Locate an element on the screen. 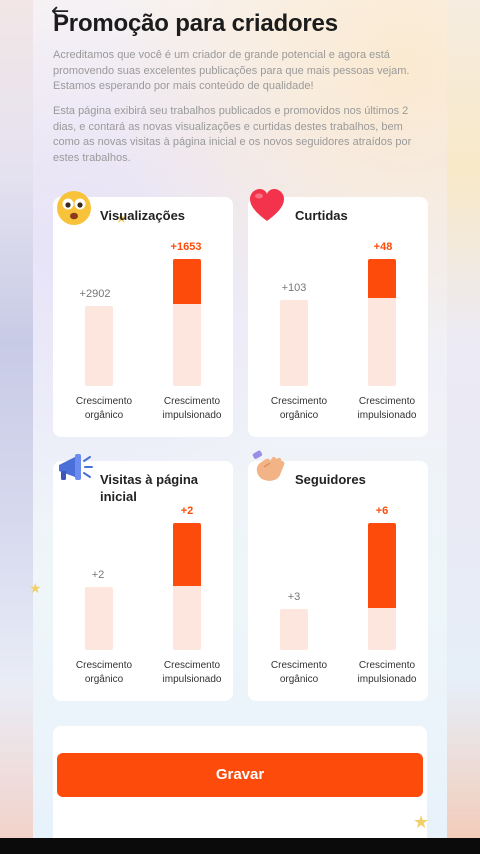 This screenshot has width=480, height=854. system-navigation-bar is located at coordinates (240, 846).